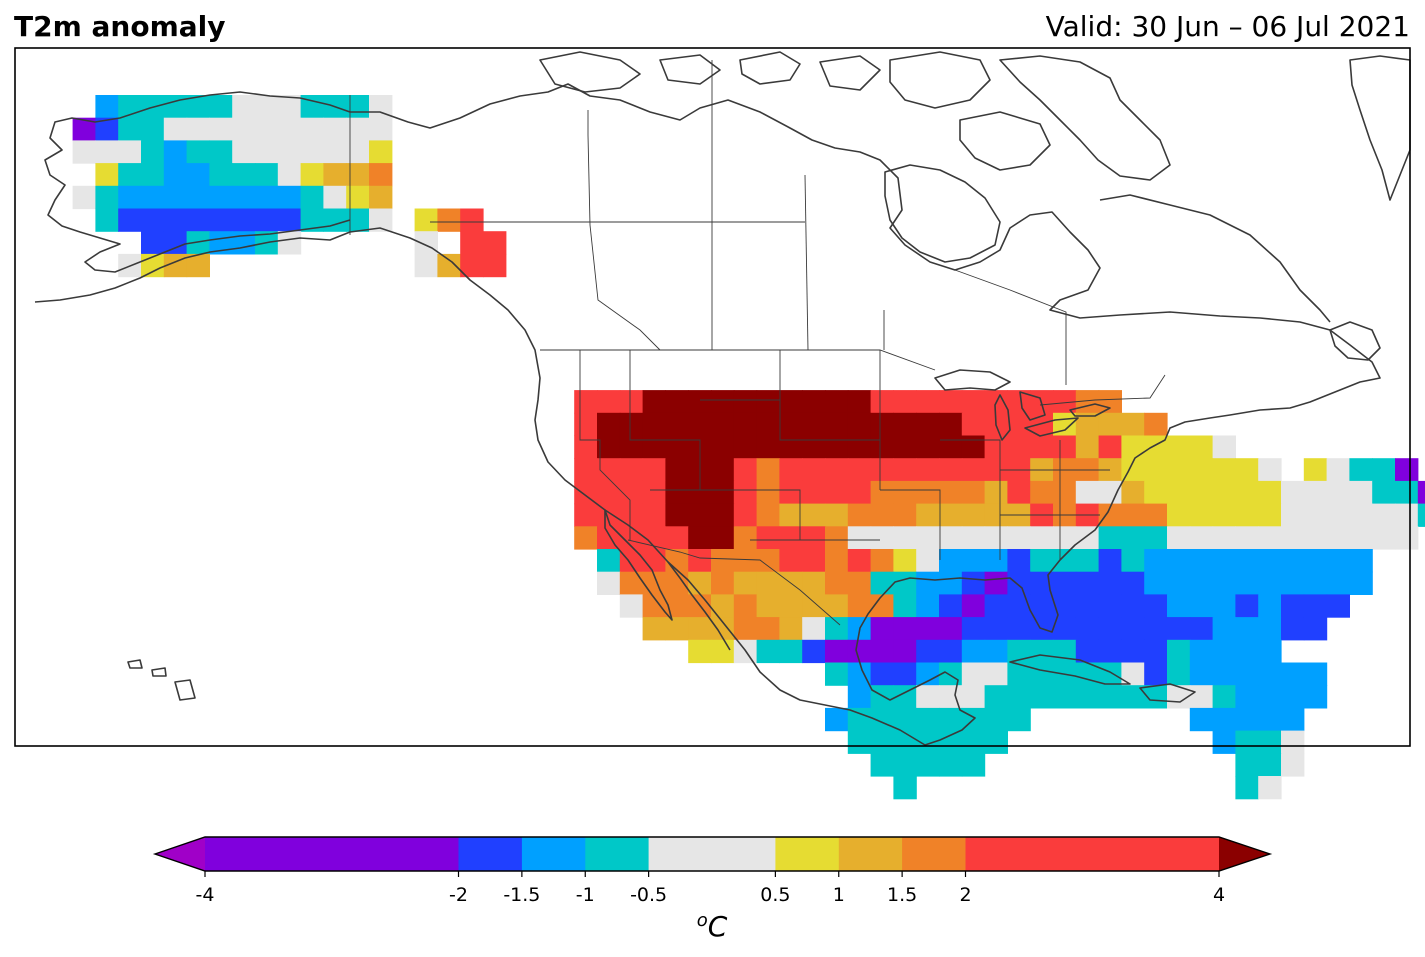  I want to click on lake-superior, so click(972, 380).